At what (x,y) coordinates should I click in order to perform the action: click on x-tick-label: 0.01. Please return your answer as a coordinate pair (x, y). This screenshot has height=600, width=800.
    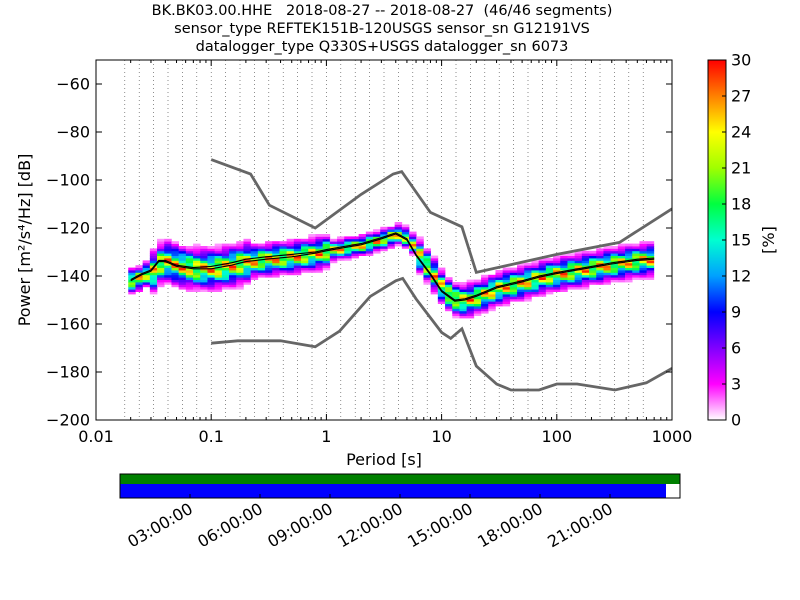
    Looking at the image, I should click on (96, 436).